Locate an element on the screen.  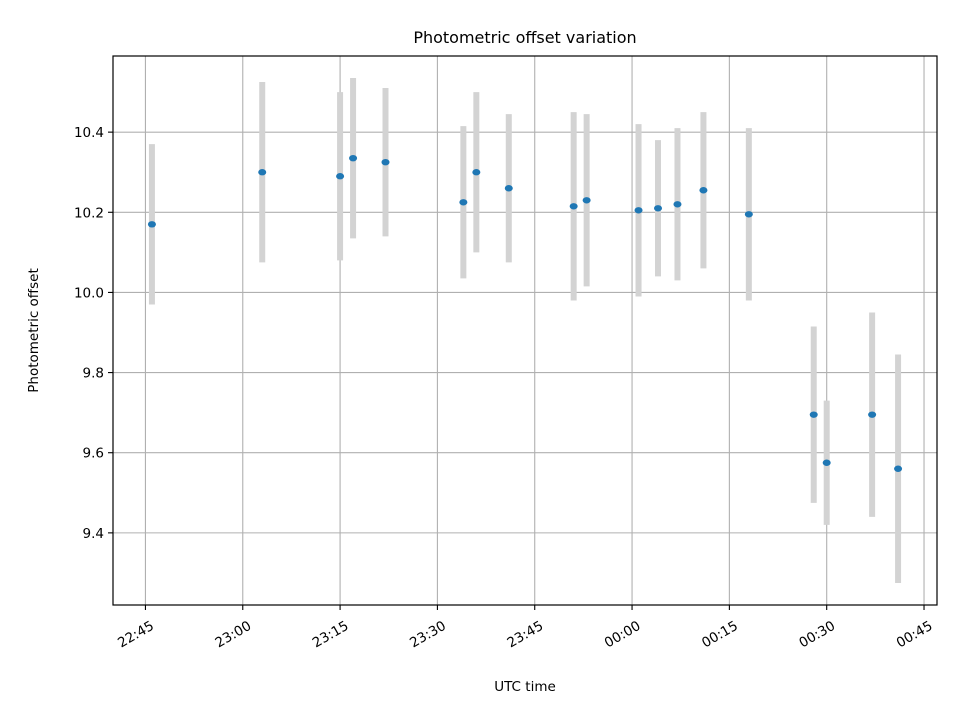
y-tick-label: 9.4 is located at coordinates (93, 534).